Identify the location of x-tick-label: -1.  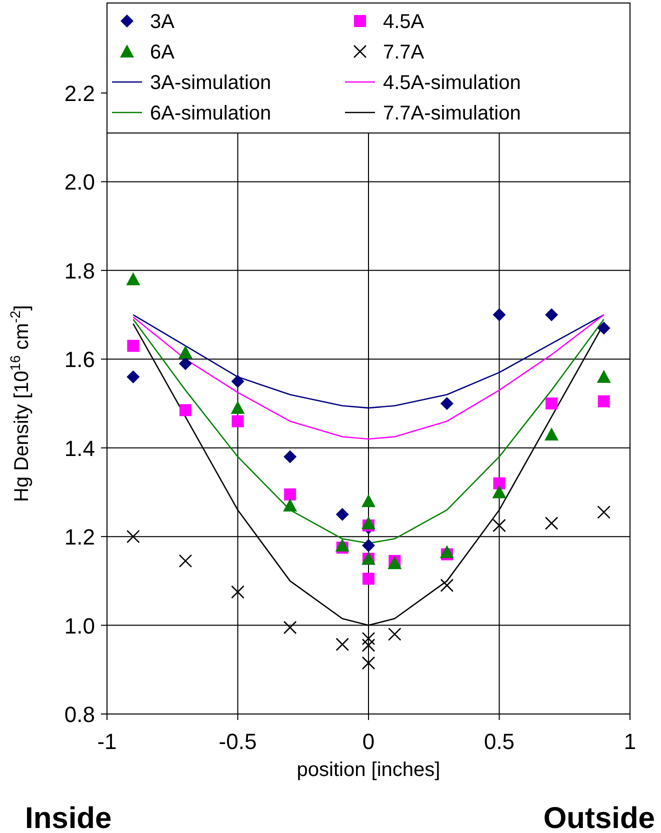
(107, 741).